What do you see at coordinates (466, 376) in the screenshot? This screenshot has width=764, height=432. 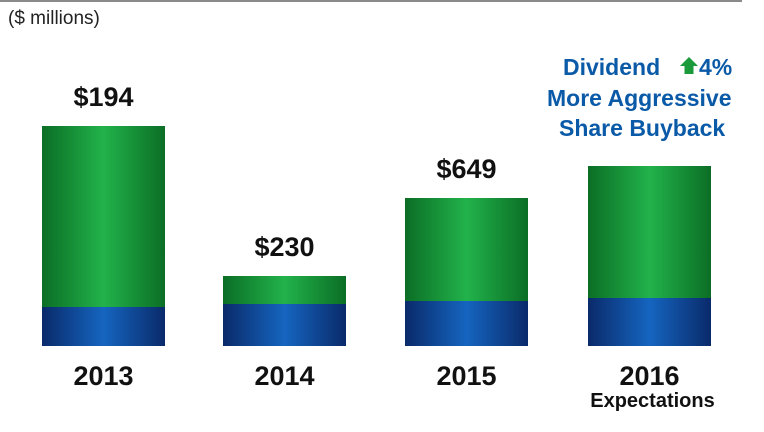 I see `category-label-2015: 2015` at bounding box center [466, 376].